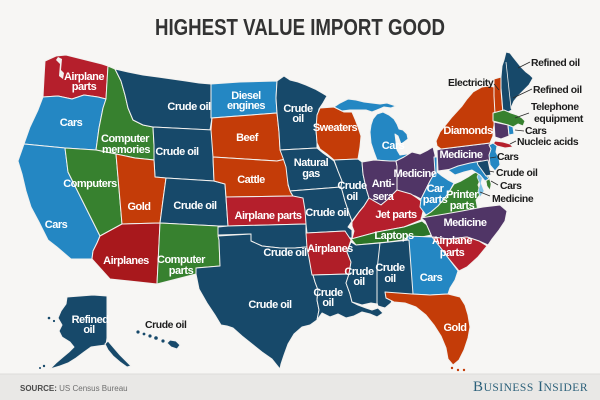 The height and width of the screenshot is (400, 600). I want to click on svg-text: Car, so click(436, 189).